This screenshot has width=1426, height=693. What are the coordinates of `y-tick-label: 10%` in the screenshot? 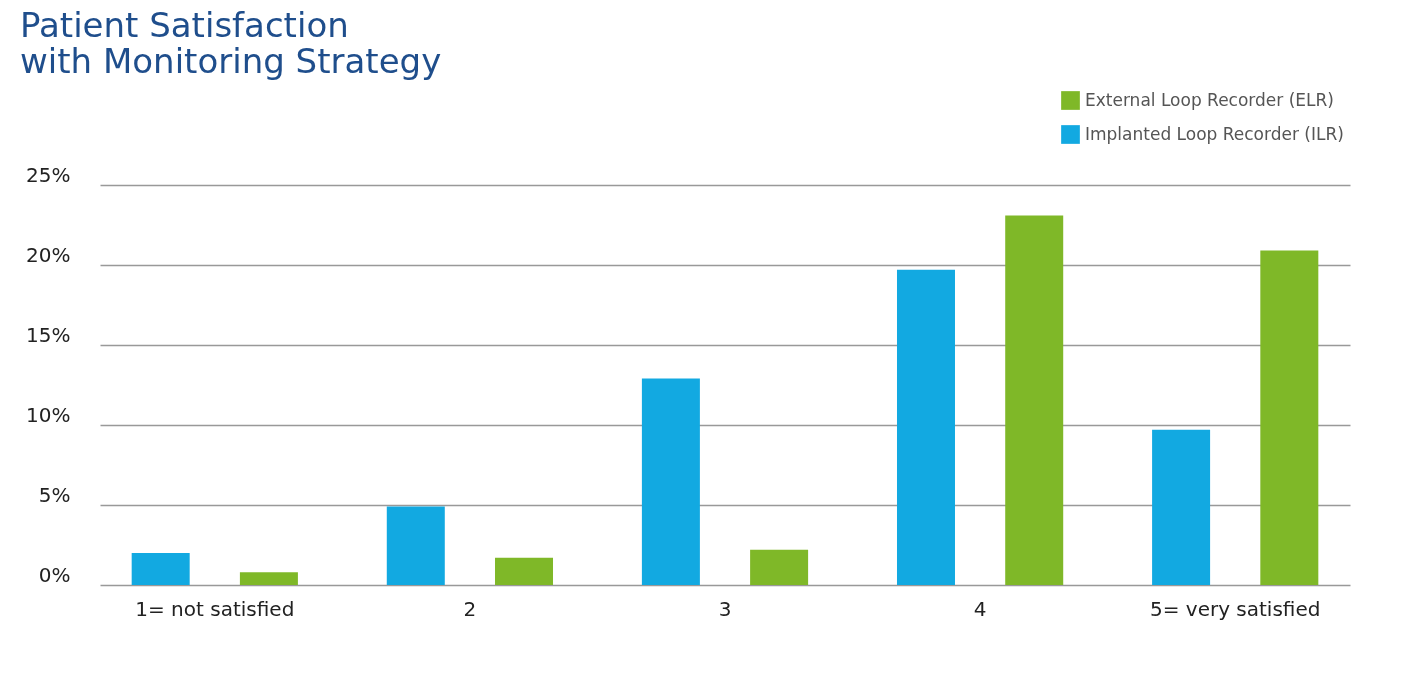 It's located at (48, 414).